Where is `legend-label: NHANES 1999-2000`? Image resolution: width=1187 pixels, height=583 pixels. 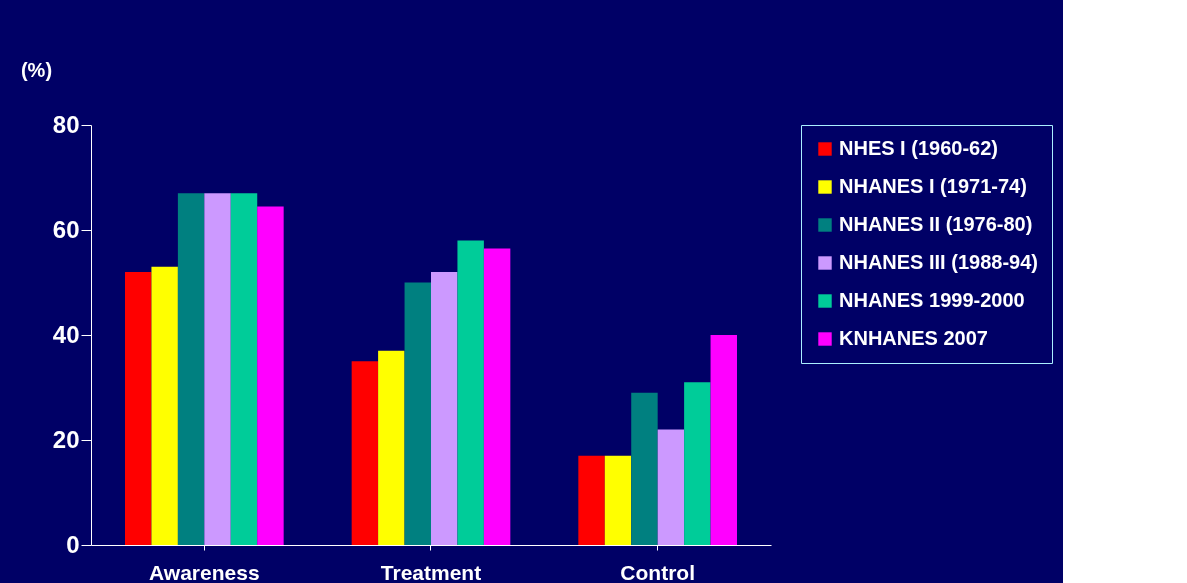
legend-label: NHANES 1999-2000 is located at coordinates (932, 300).